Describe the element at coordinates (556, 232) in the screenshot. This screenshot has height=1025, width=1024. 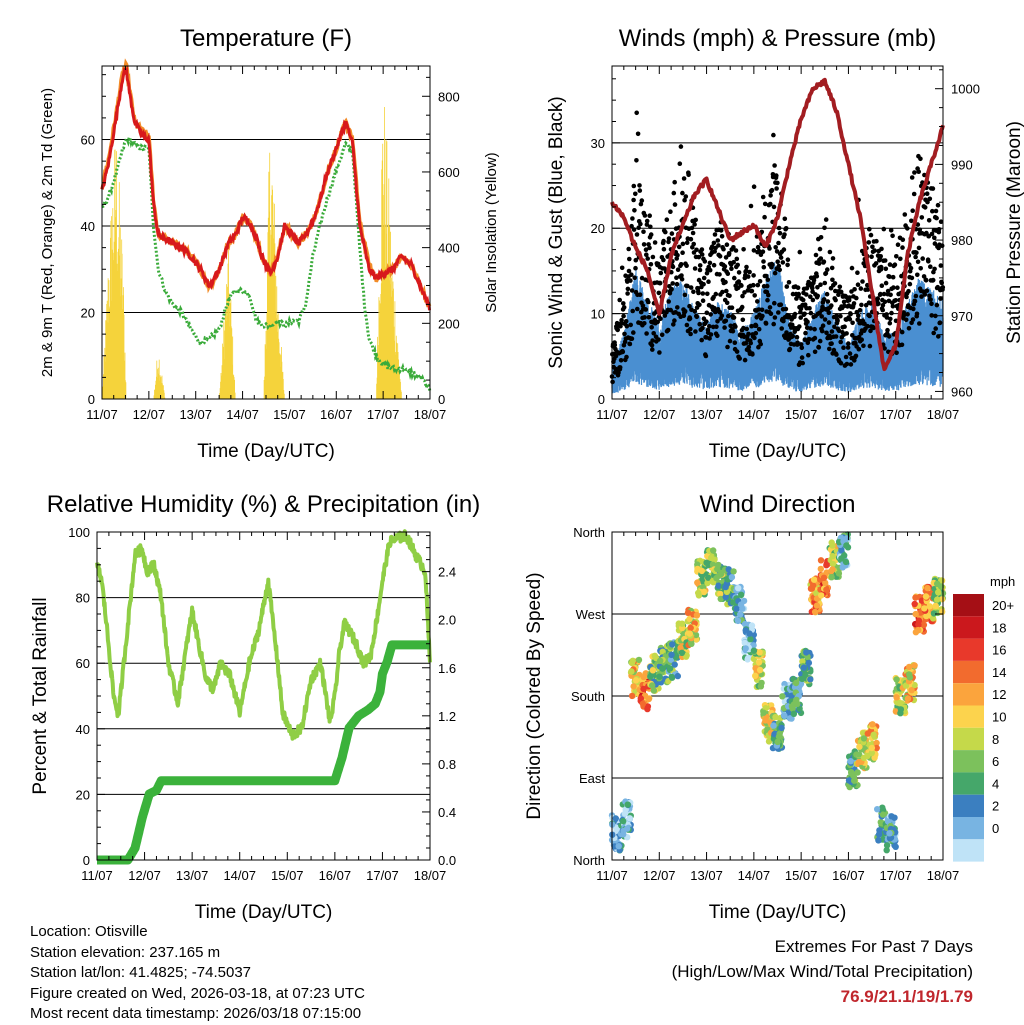
I see `winds-ylabel: Sonic Wind & Gust (Blue, Black)` at that location.